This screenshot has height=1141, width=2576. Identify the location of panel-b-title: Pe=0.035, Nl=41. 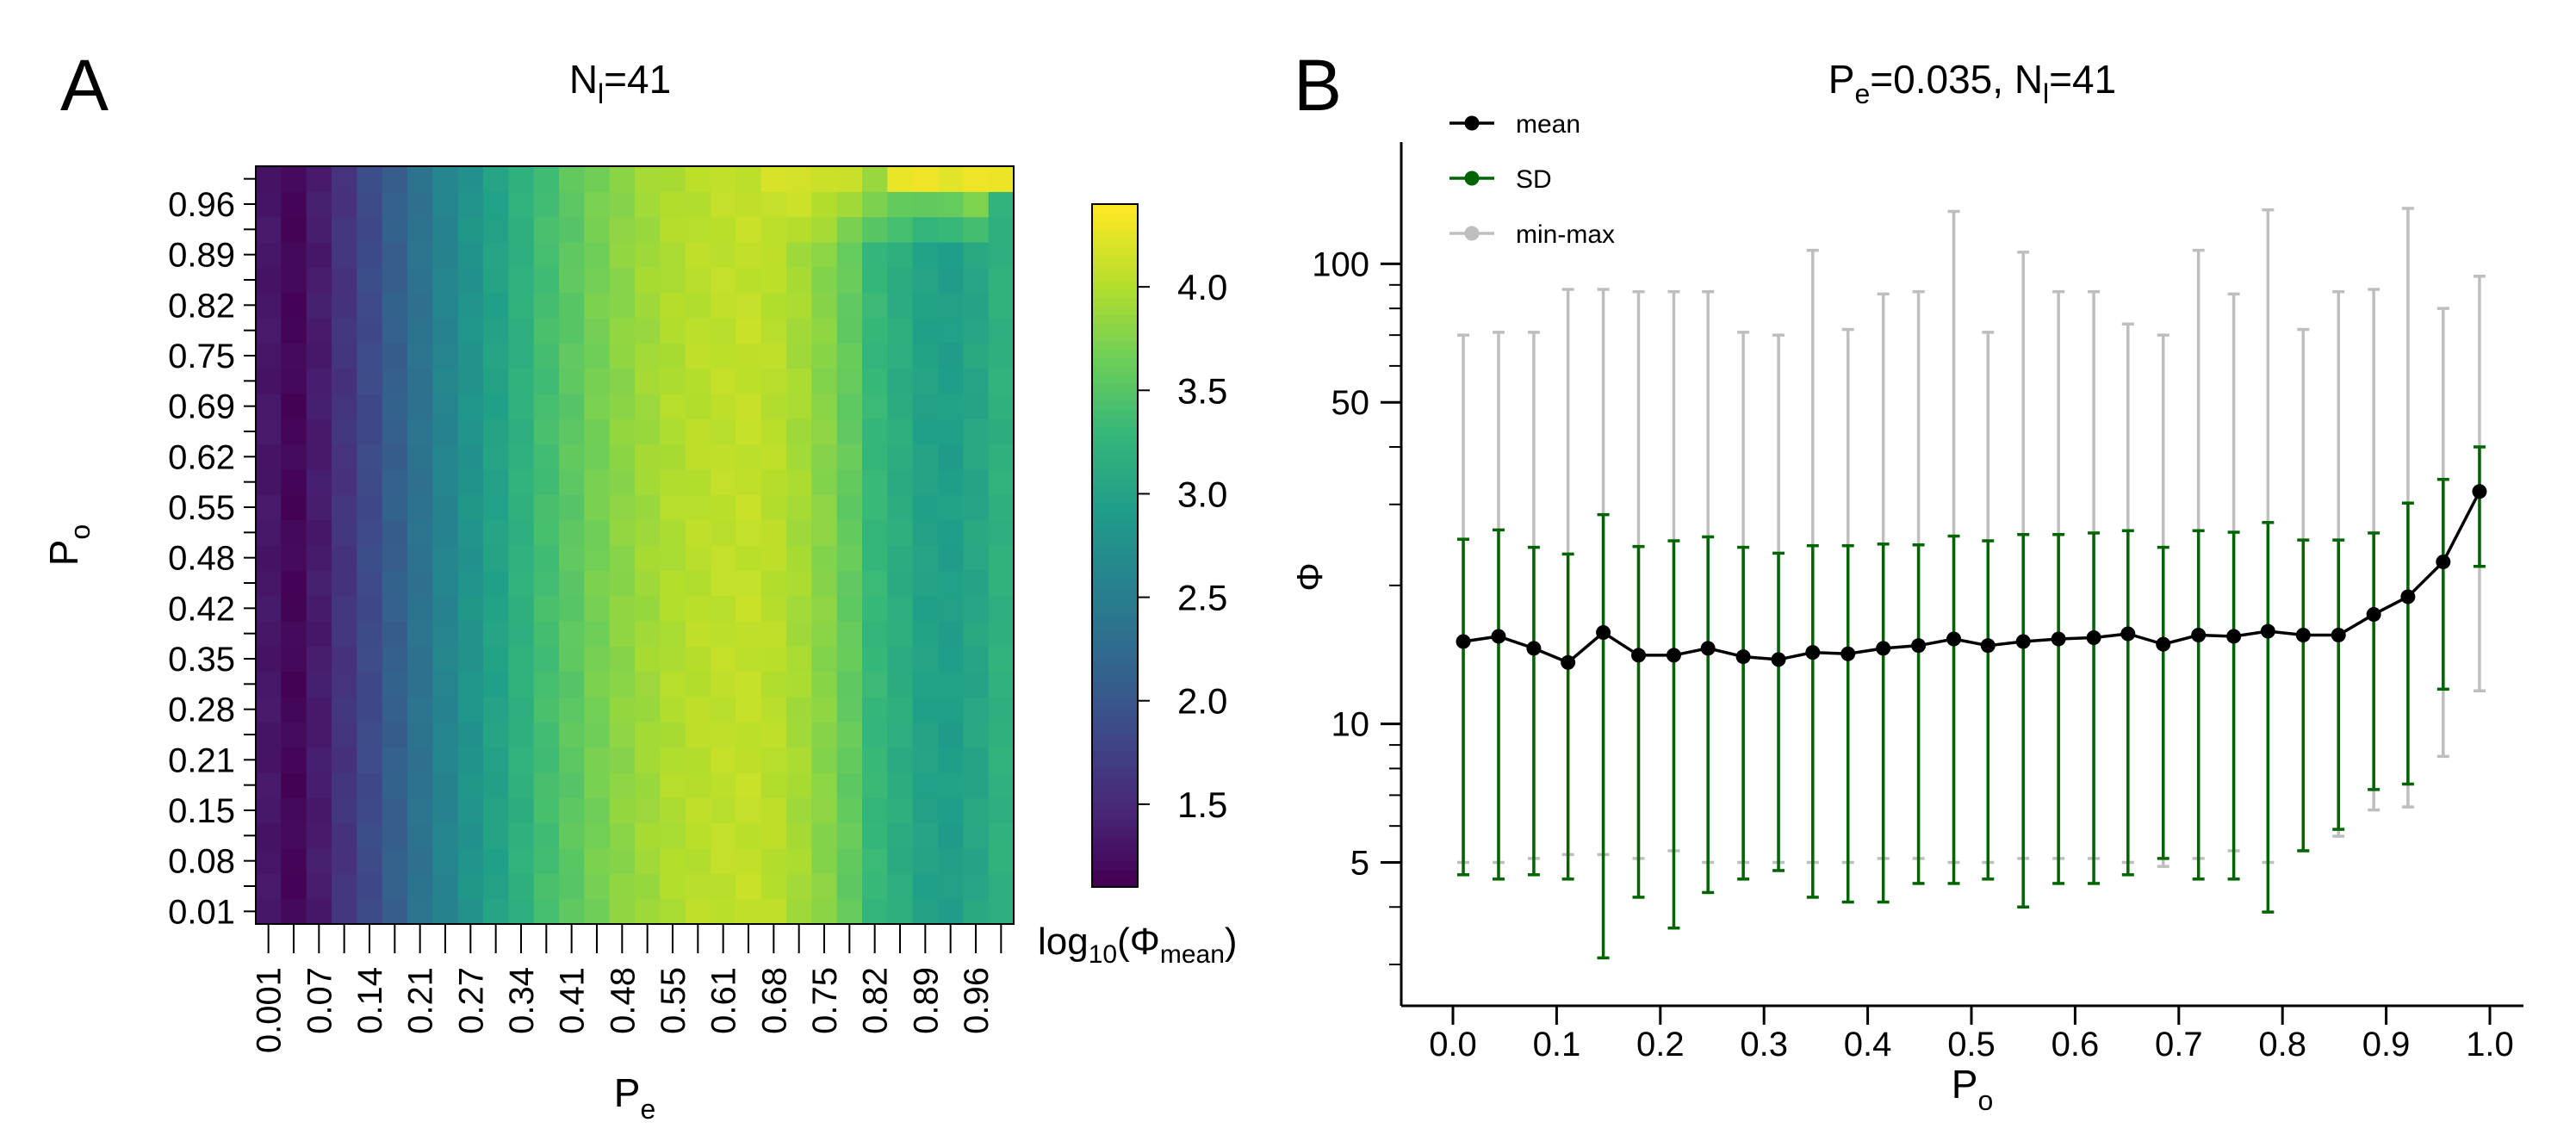
(1972, 83).